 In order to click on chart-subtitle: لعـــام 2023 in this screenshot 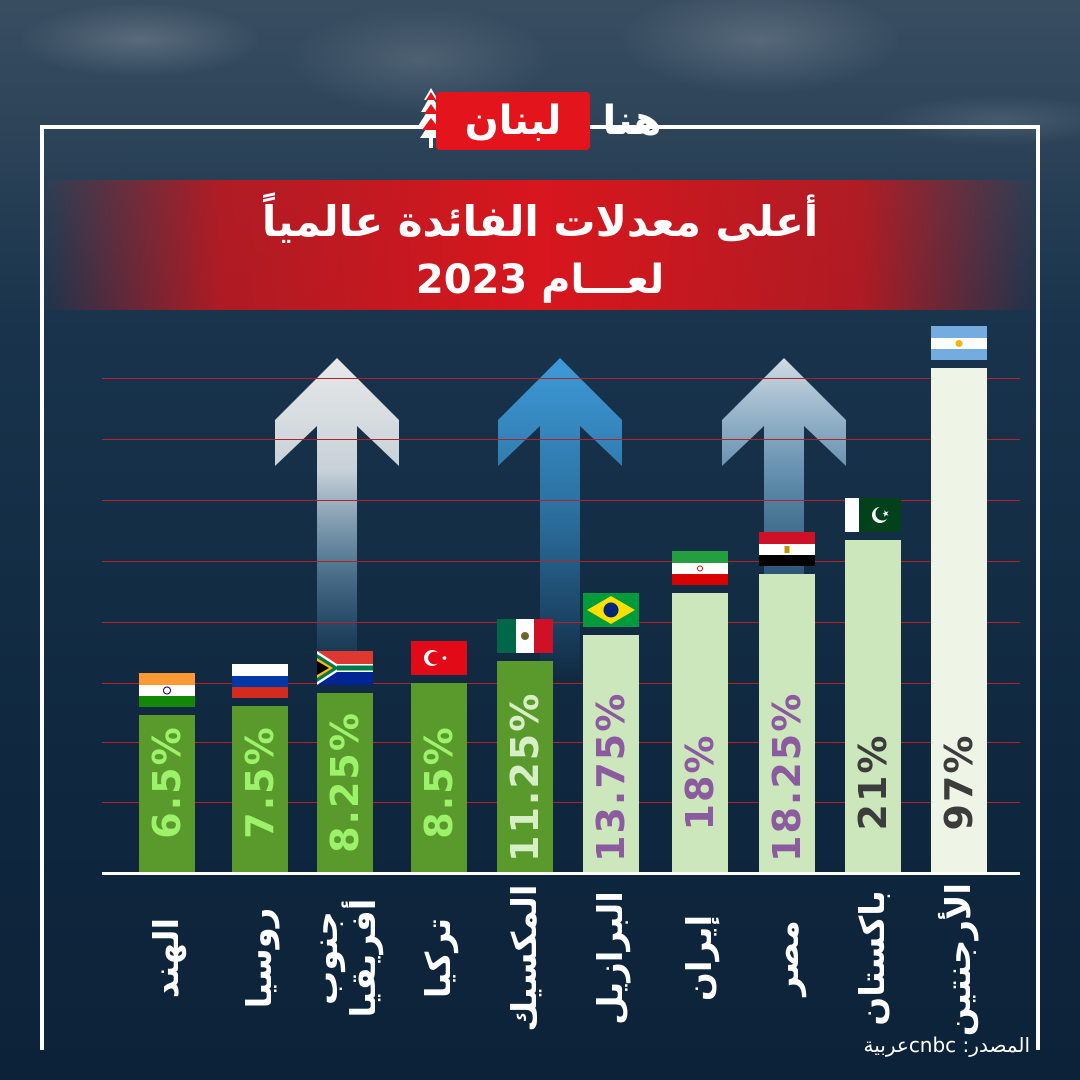, I will do `click(540, 280)`.